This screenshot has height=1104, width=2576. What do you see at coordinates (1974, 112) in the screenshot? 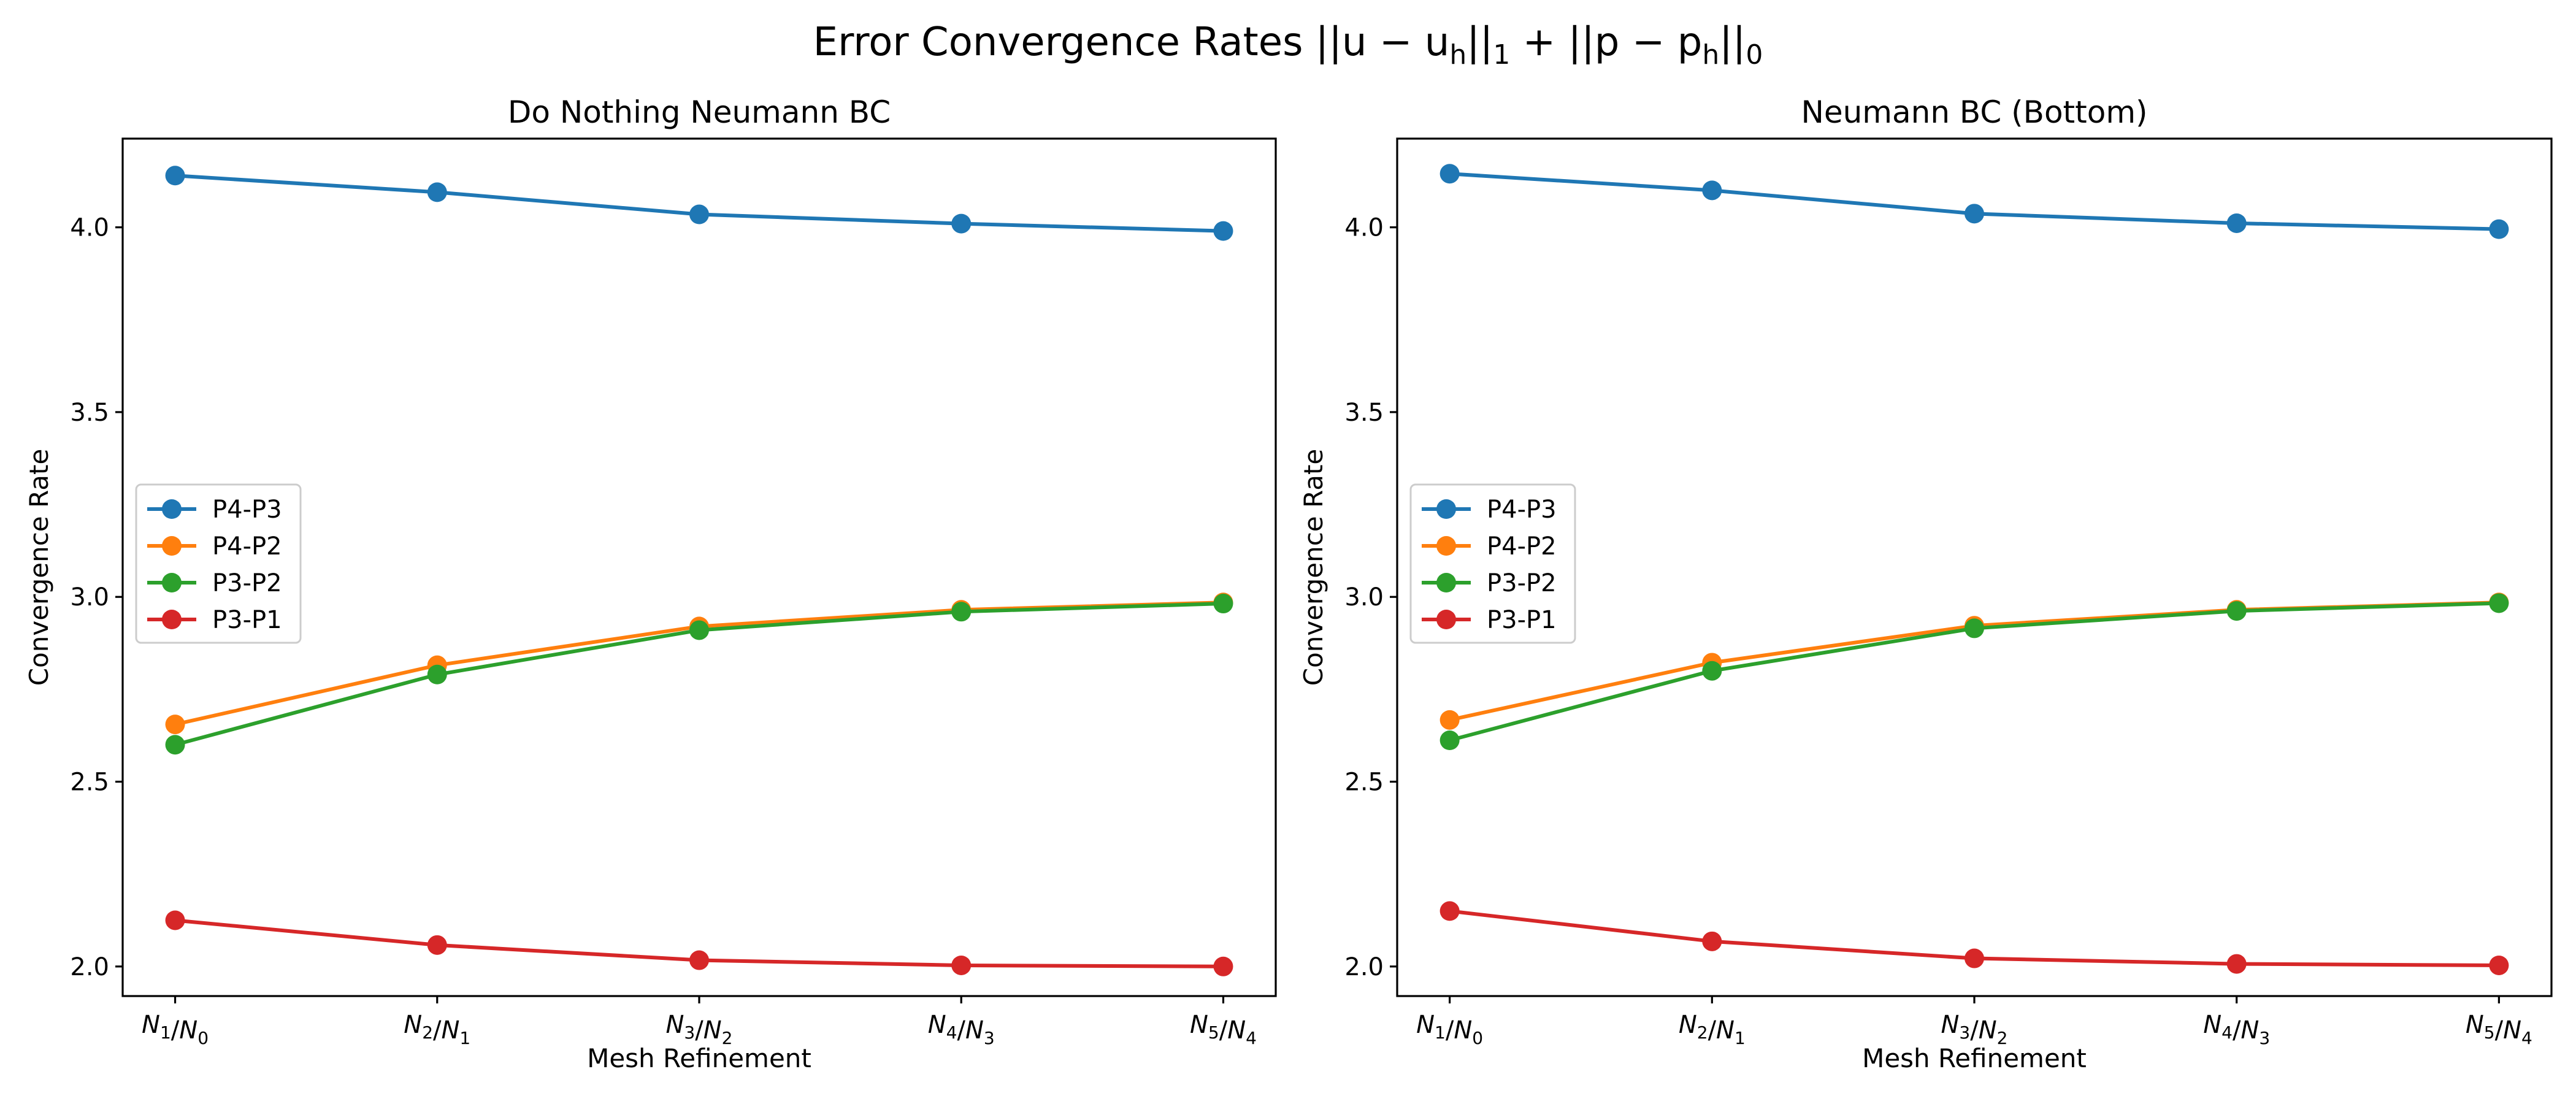
I see `subplot-title: Neumann BC (Bottom)` at bounding box center [1974, 112].